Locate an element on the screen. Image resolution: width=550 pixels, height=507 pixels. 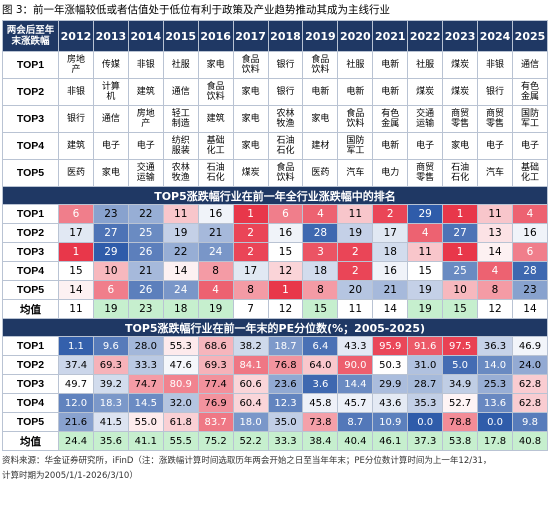
industry-name: 医药 is located at coordinates (320, 173).